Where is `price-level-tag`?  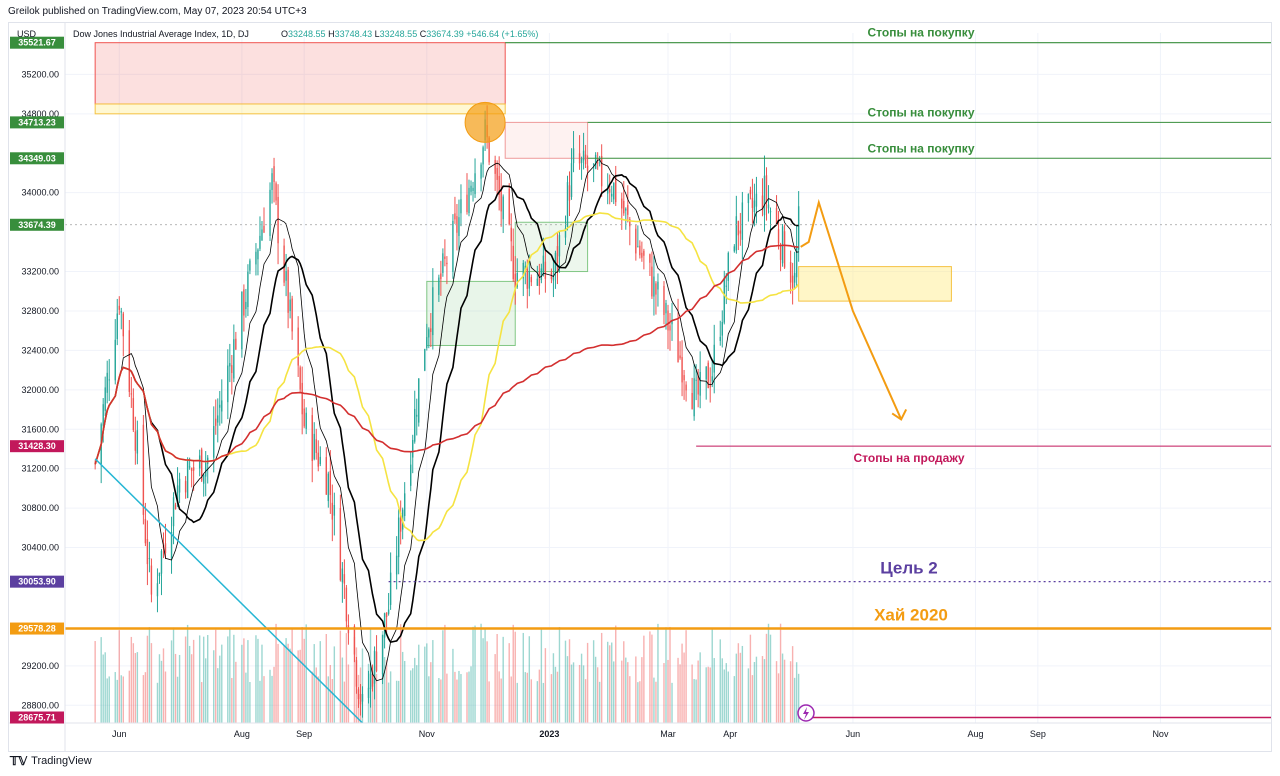 price-level-tag is located at coordinates (37, 158).